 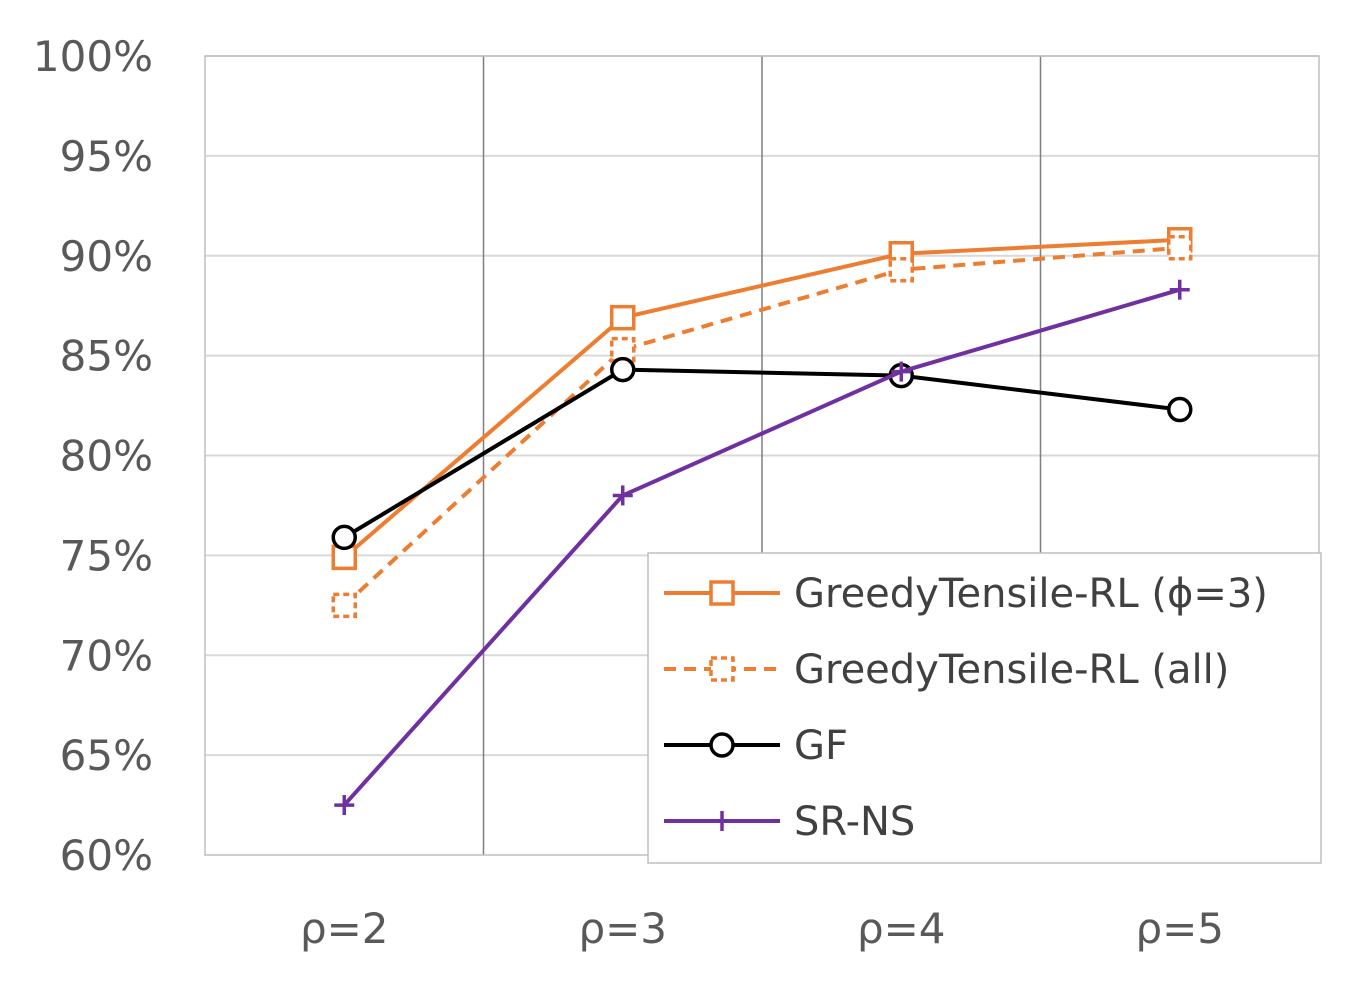 I want to click on y-tick-label: 85%, so click(x=106, y=356).